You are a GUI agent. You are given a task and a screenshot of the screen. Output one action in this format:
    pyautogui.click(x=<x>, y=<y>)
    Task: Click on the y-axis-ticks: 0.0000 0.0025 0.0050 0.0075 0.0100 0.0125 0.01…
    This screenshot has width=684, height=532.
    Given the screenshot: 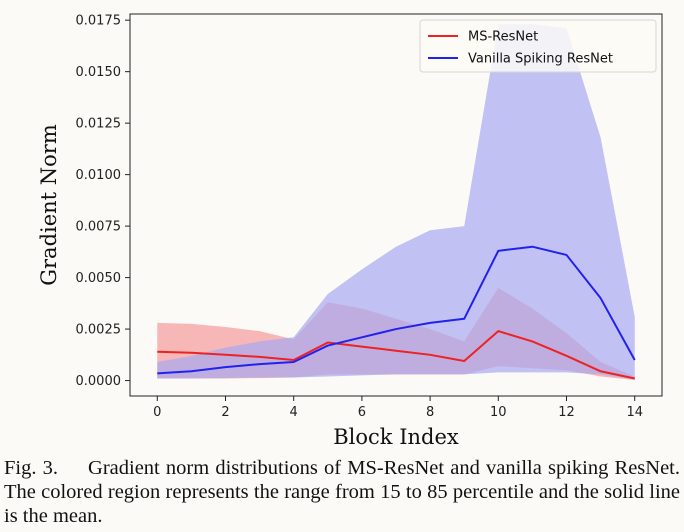 What is the action you would take?
    pyautogui.click(x=103, y=201)
    